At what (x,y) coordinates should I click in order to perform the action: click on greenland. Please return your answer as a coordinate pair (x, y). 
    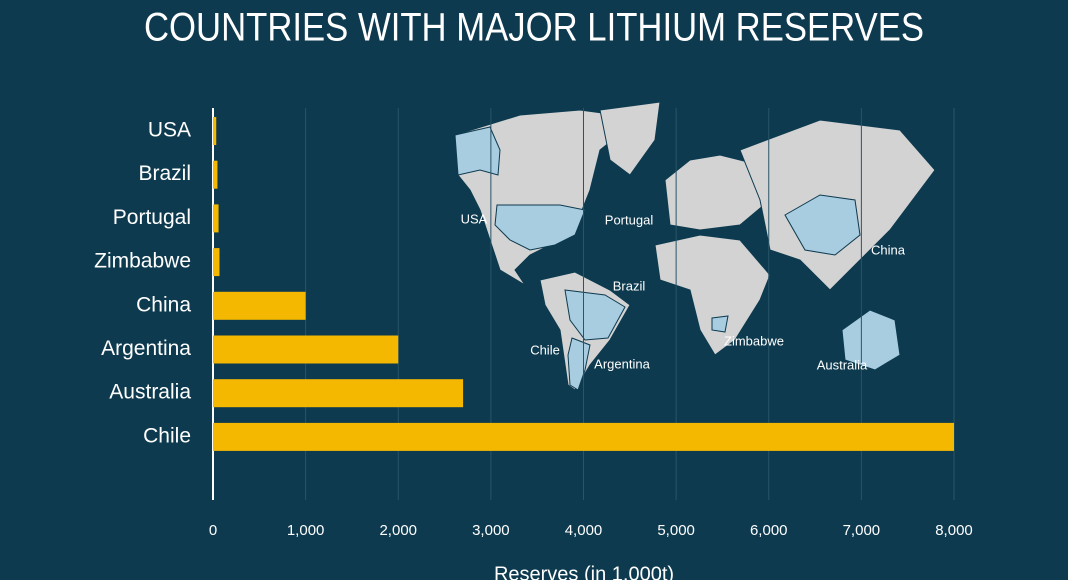
    Looking at the image, I should click on (630, 138).